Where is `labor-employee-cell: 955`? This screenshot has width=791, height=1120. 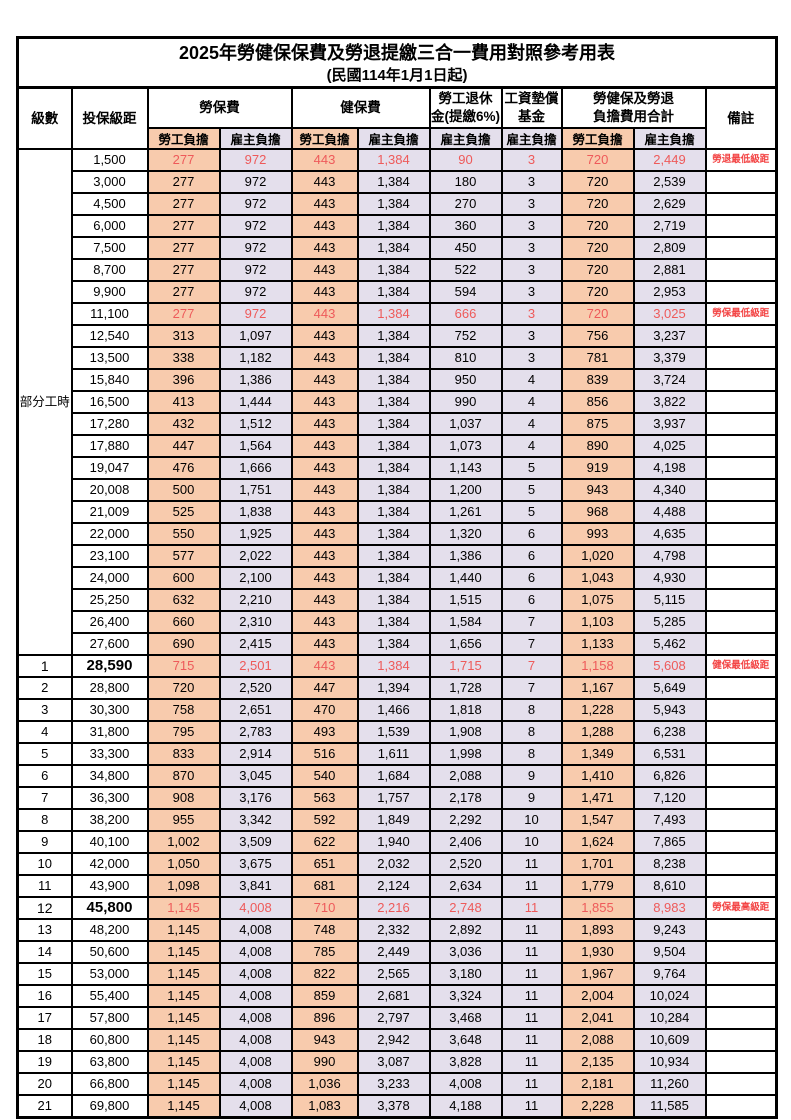
labor-employee-cell: 955 is located at coordinates (183, 820).